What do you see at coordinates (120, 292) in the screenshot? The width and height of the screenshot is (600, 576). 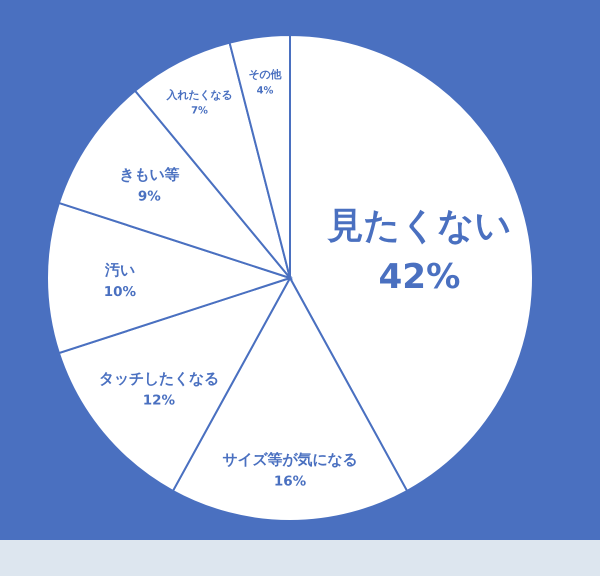 I see `data-label: 10%` at bounding box center [120, 292].